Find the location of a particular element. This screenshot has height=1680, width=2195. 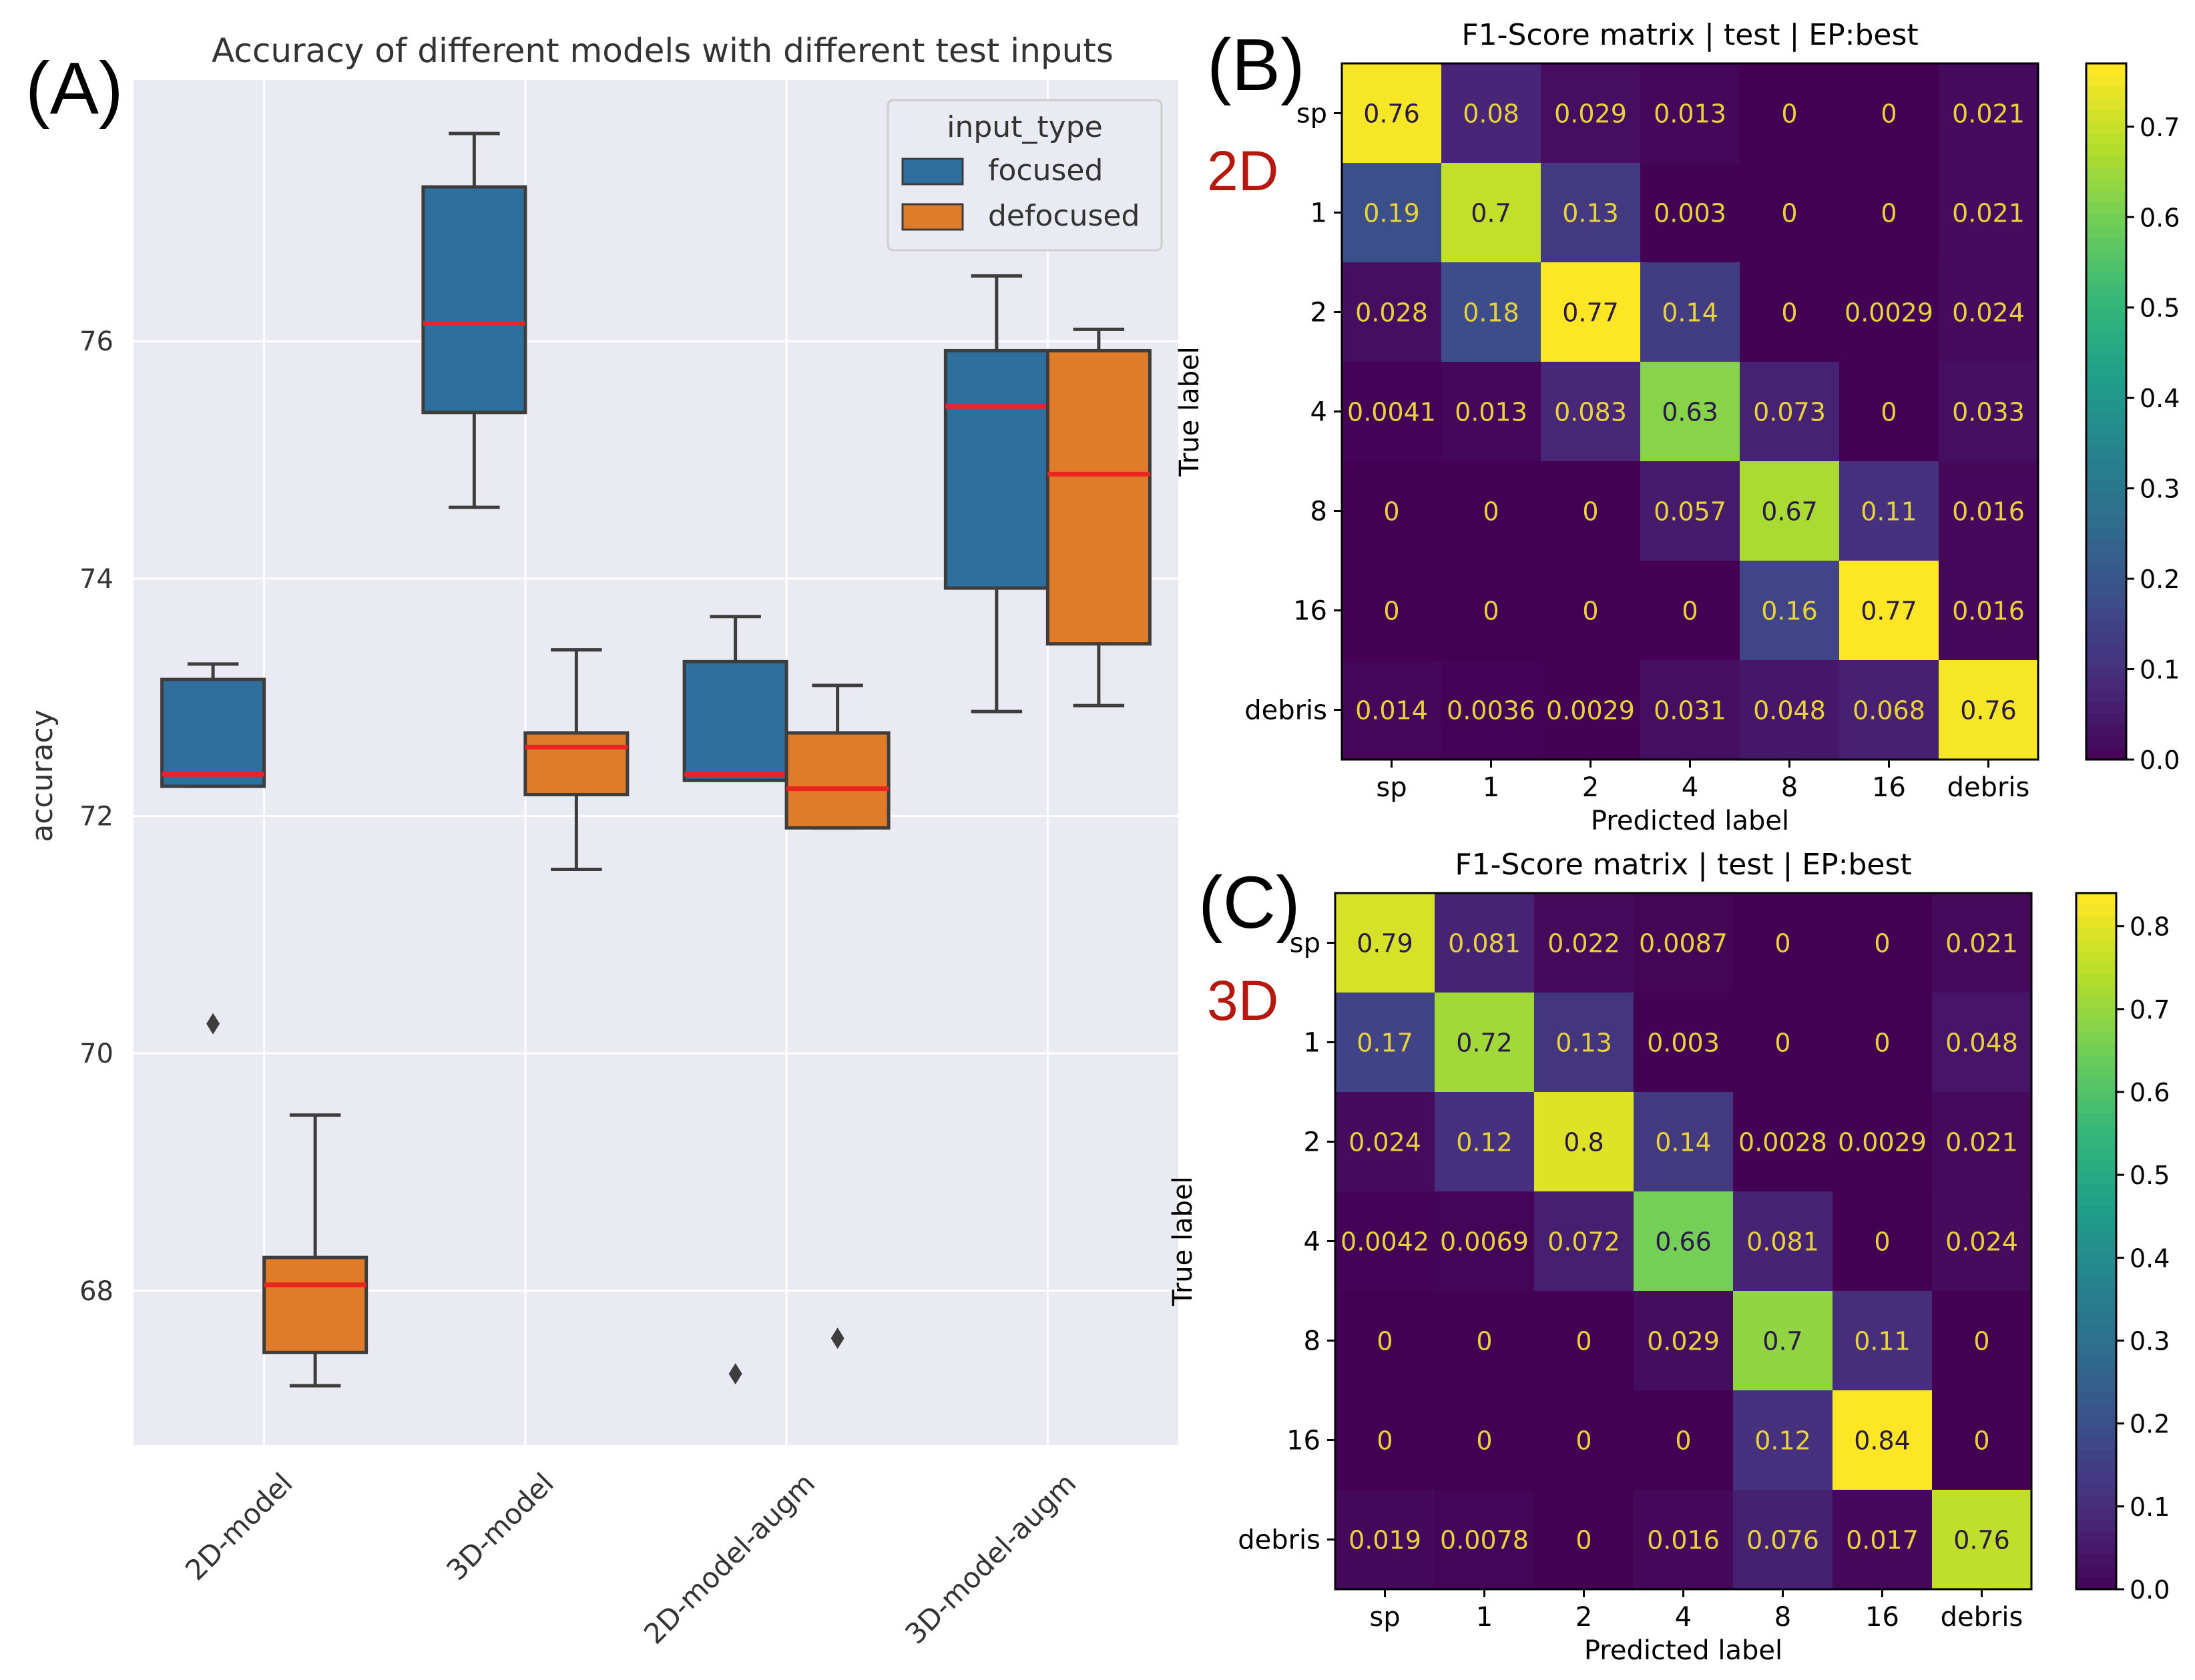

cell-value: 0.76 is located at coordinates (1988, 711).